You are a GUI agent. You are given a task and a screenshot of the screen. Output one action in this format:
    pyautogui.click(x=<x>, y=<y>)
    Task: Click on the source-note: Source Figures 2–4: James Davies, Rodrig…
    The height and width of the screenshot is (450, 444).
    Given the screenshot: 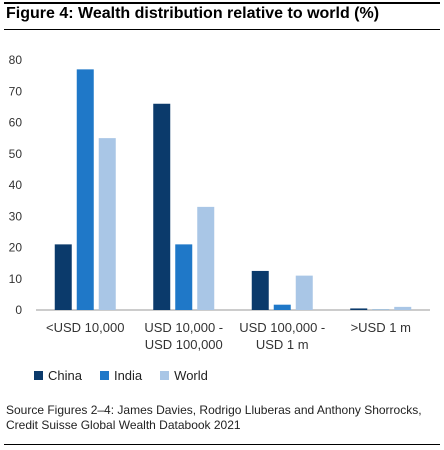 What is the action you would take?
    pyautogui.click(x=214, y=417)
    